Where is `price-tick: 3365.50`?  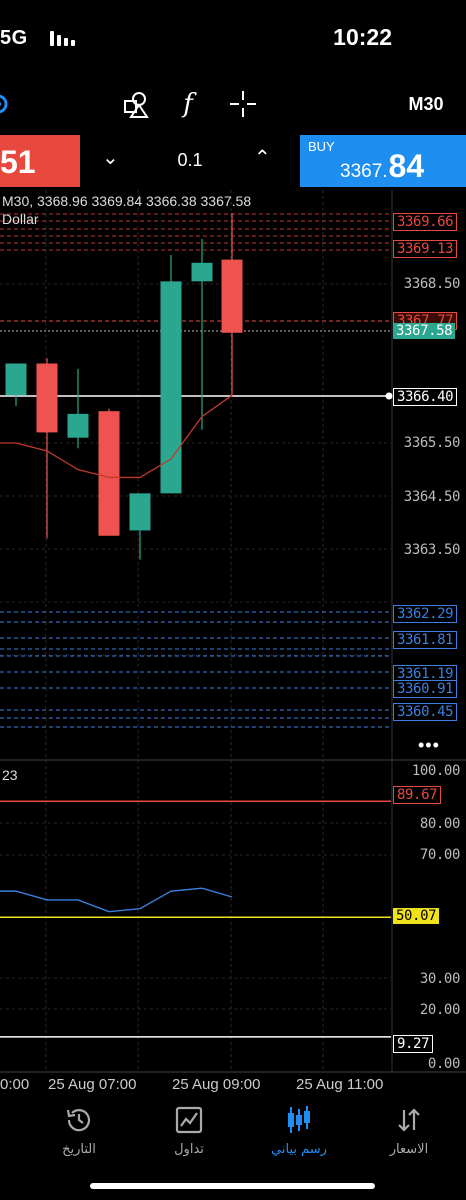
price-tick: 3365.50 is located at coordinates (432, 443).